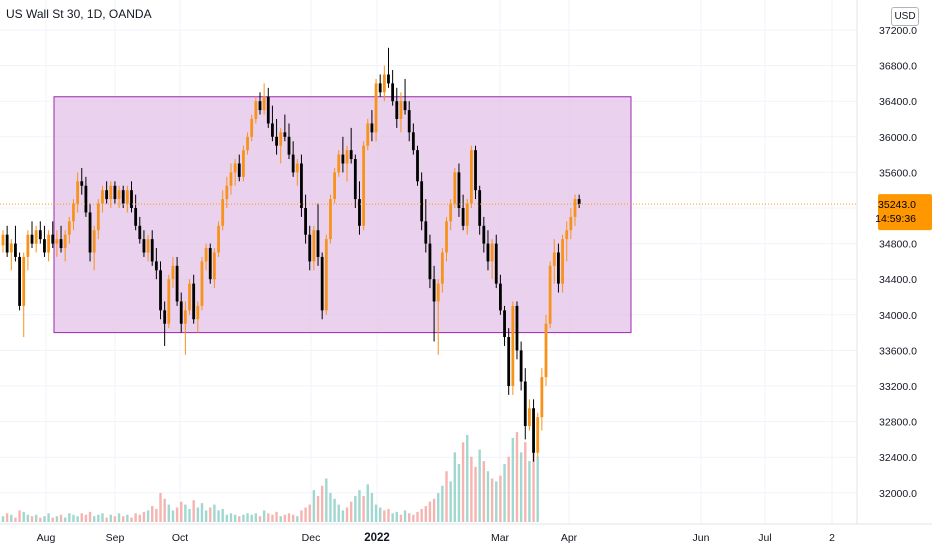 This screenshot has height=555, width=932. I want to click on price-tick-label: 36400.0, so click(898, 102).